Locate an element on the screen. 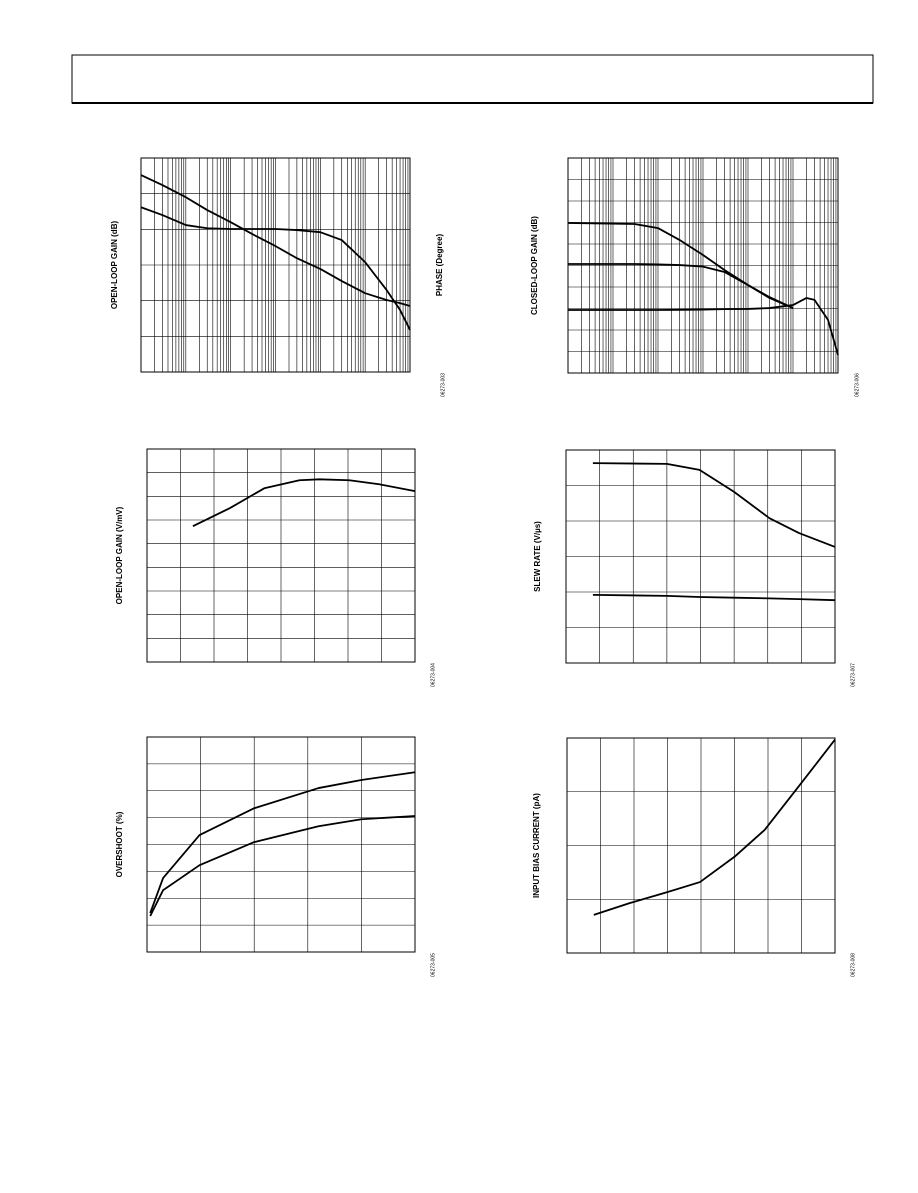 This screenshot has height=1193, width=918. y-axis-label: OPEN-LOOP GAIN (V/mV) is located at coordinates (119, 555).